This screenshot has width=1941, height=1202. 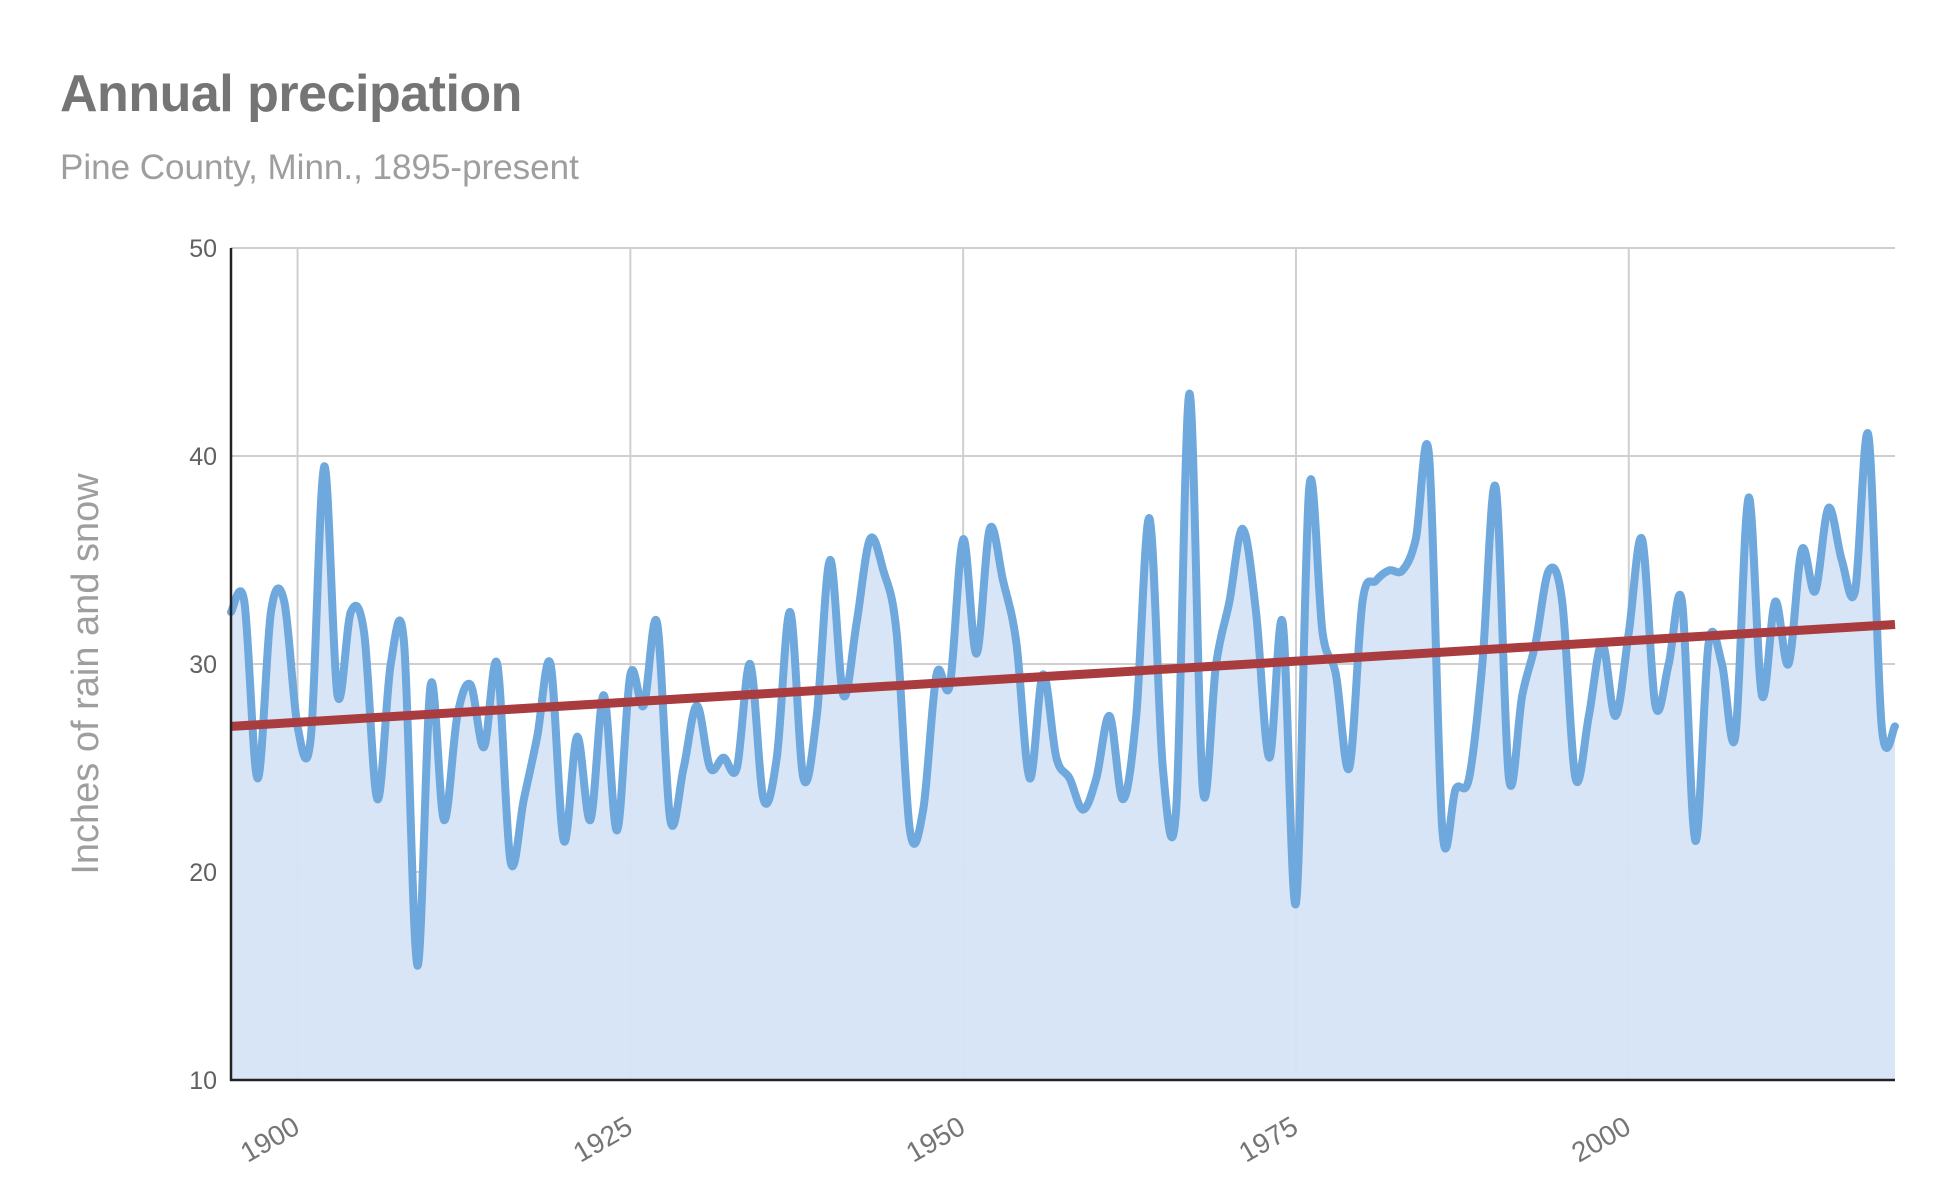 What do you see at coordinates (291, 94) in the screenshot?
I see `chart-title: Annual precipation` at bounding box center [291, 94].